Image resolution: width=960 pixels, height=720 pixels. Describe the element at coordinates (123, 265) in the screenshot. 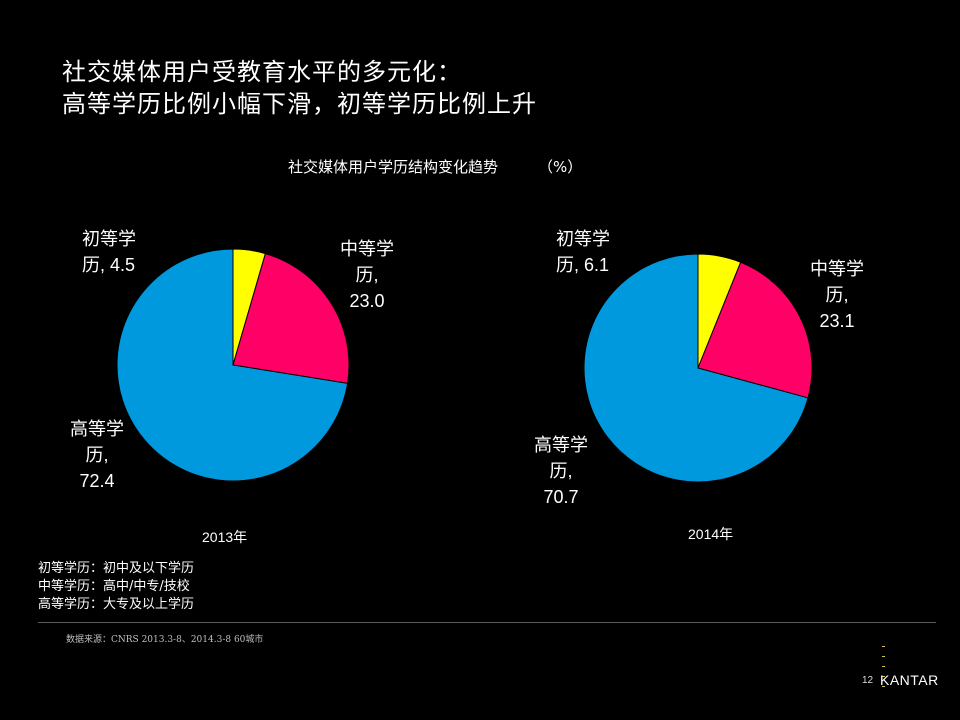

I see `label-2013-primary-value: 4.5` at that location.